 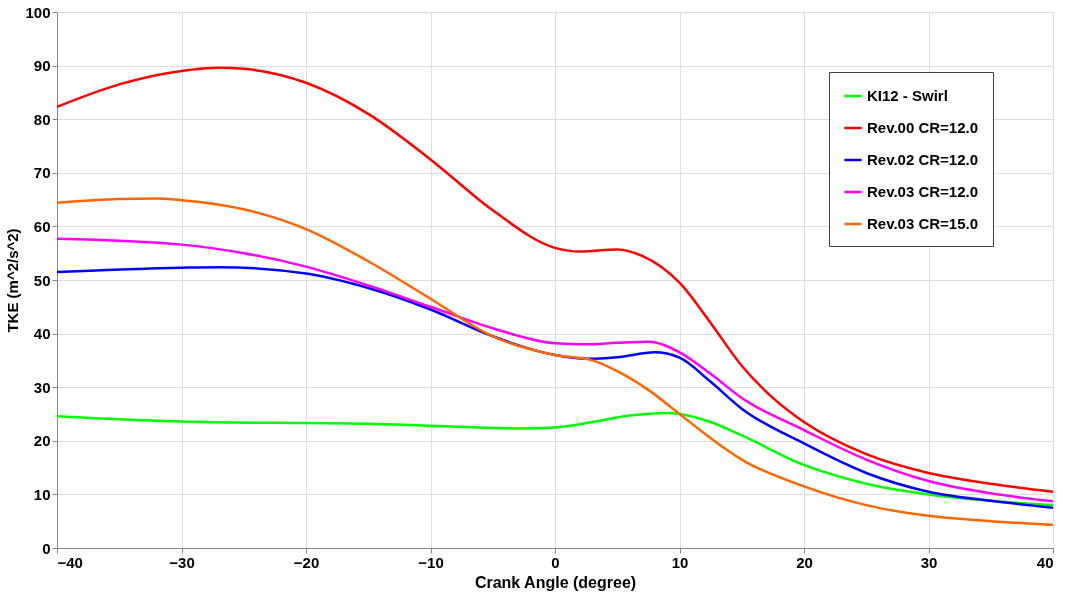 I want to click on y-tick-label: 30, so click(x=42, y=387).